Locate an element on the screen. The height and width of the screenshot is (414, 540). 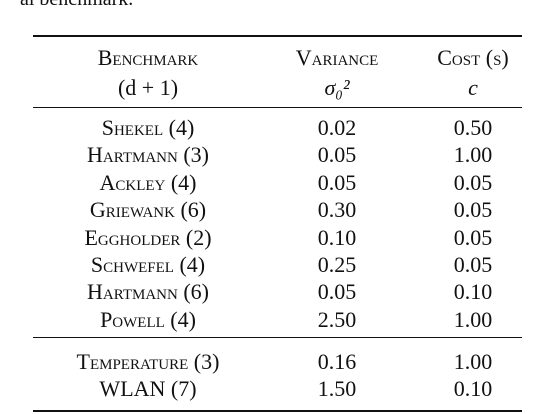
benchmark-name: Griewank (6) is located at coordinates (148, 210).